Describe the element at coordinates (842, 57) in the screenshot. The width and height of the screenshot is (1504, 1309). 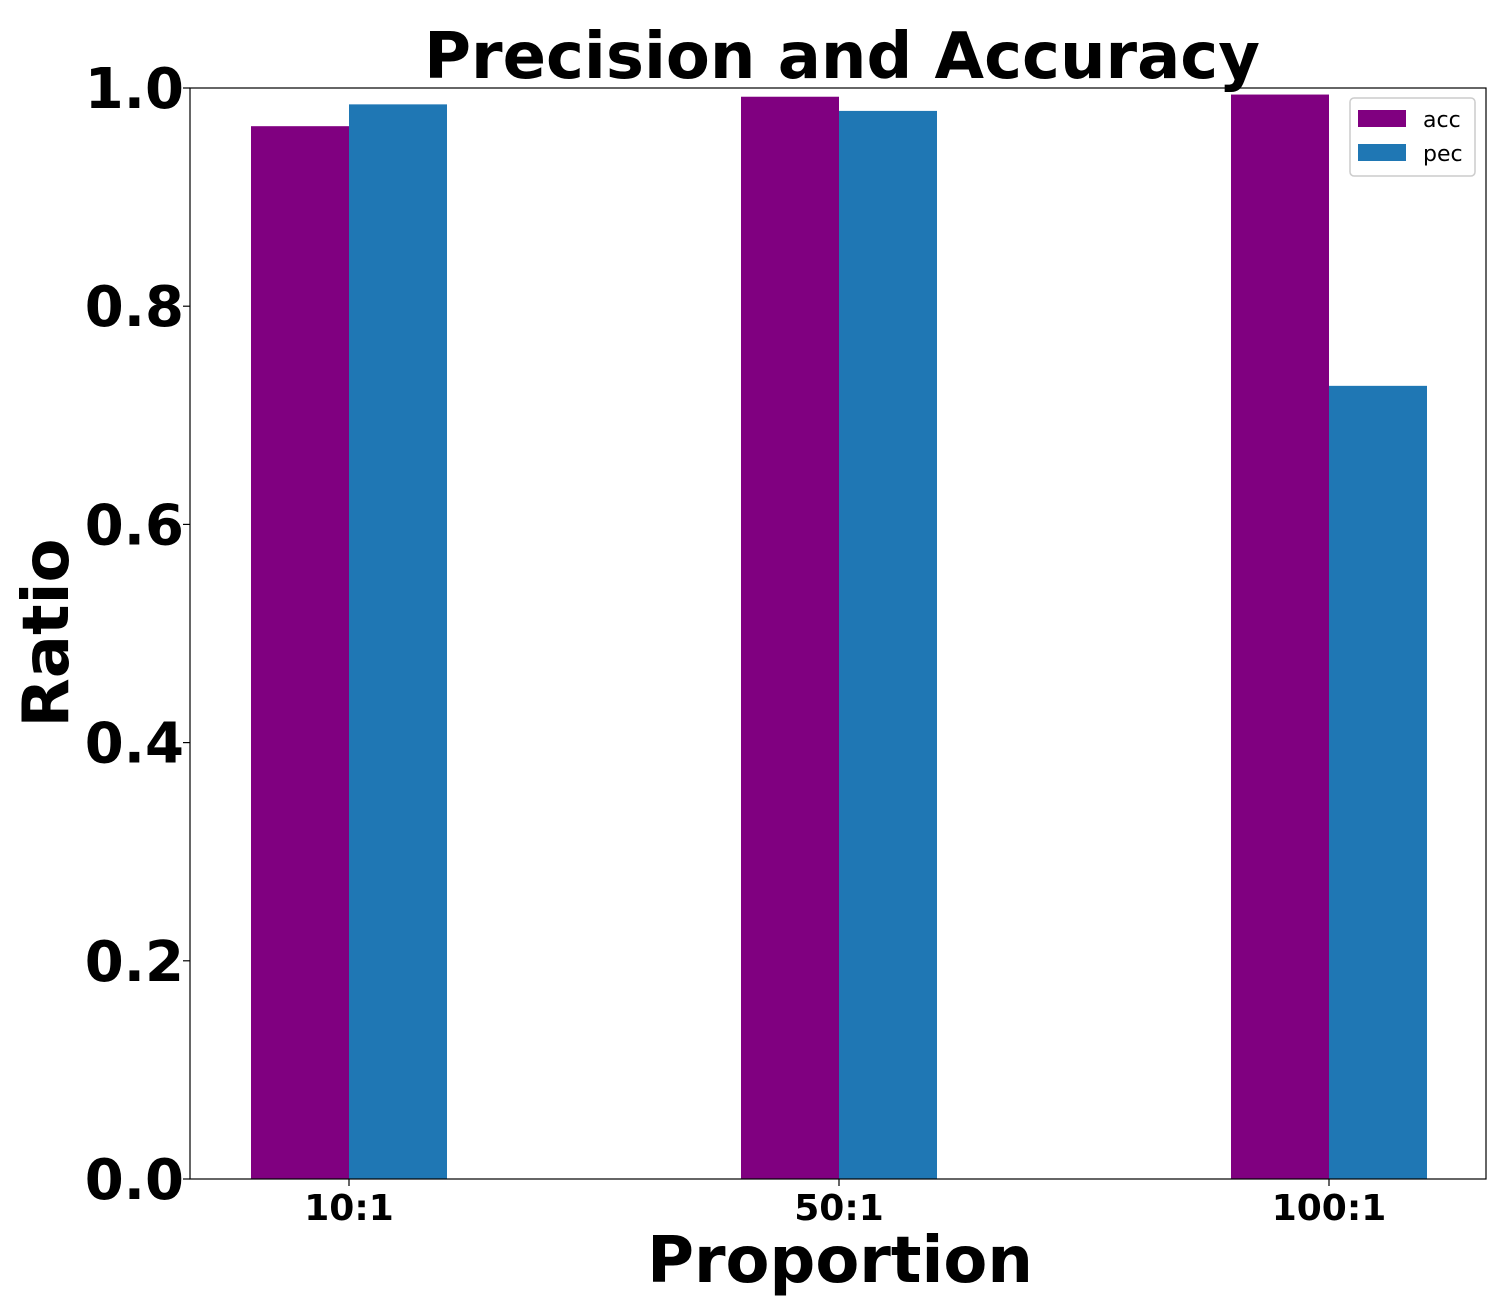
I see `chart-title: Precision and Accuracy` at that location.